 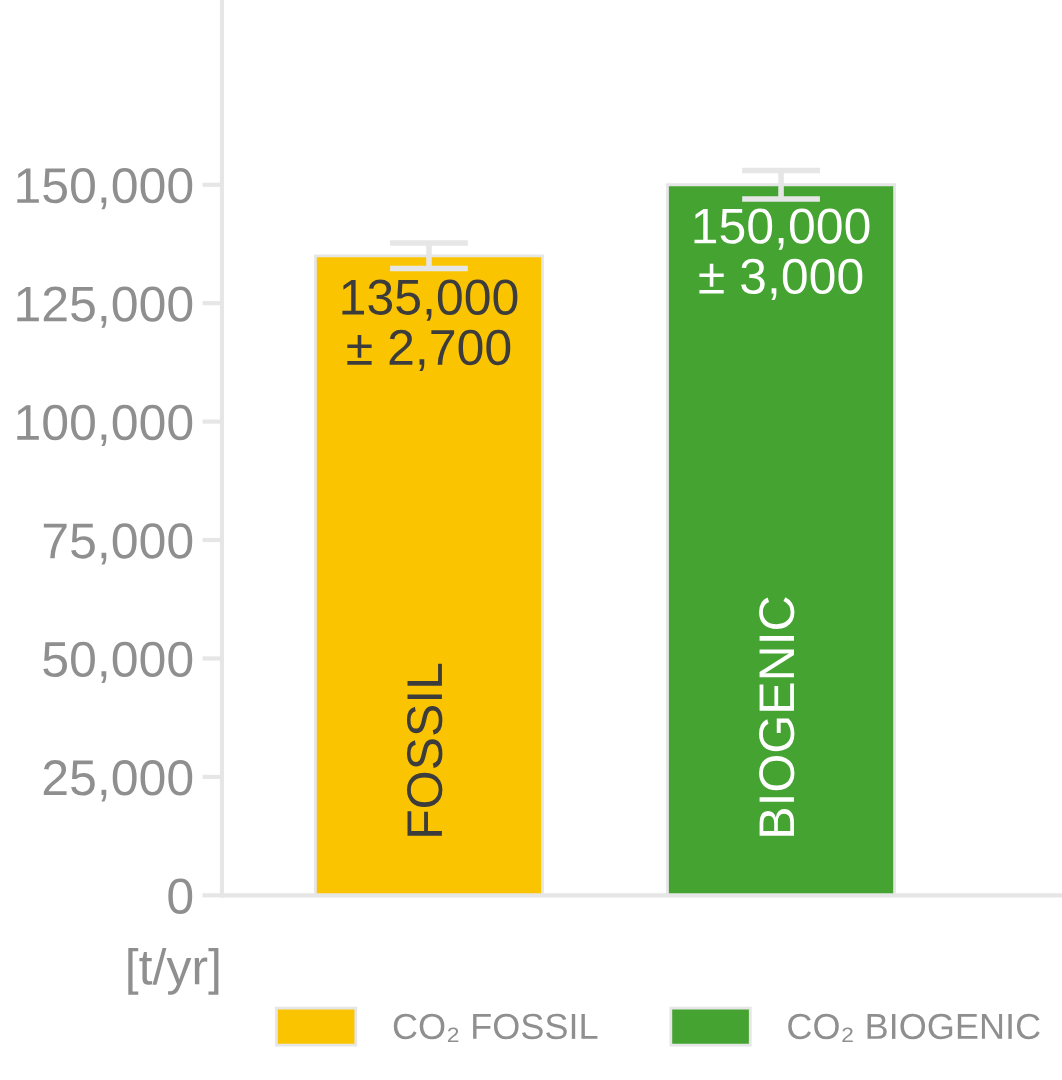 I want to click on x-tick-label: FOSSIL, so click(x=424, y=749).